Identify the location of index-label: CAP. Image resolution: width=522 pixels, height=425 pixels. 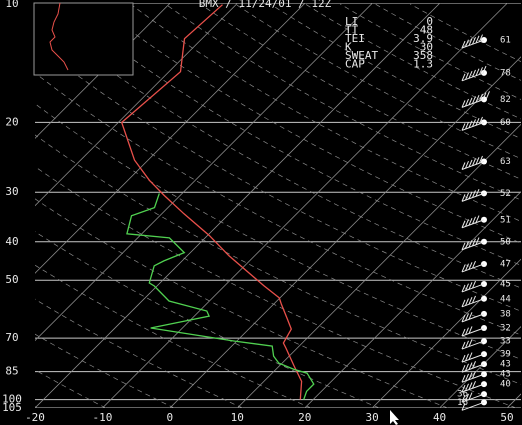
(355, 64).